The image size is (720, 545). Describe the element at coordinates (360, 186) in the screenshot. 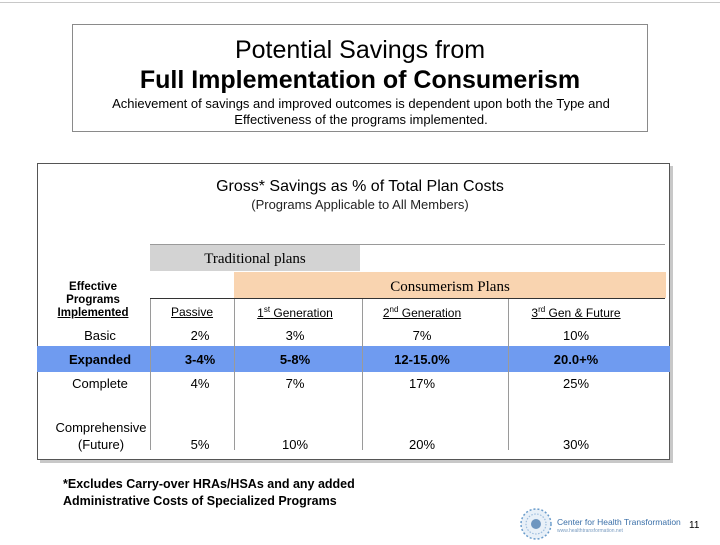

I see `table-title: Gross* Savings as % of Total Plan Costs` at that location.